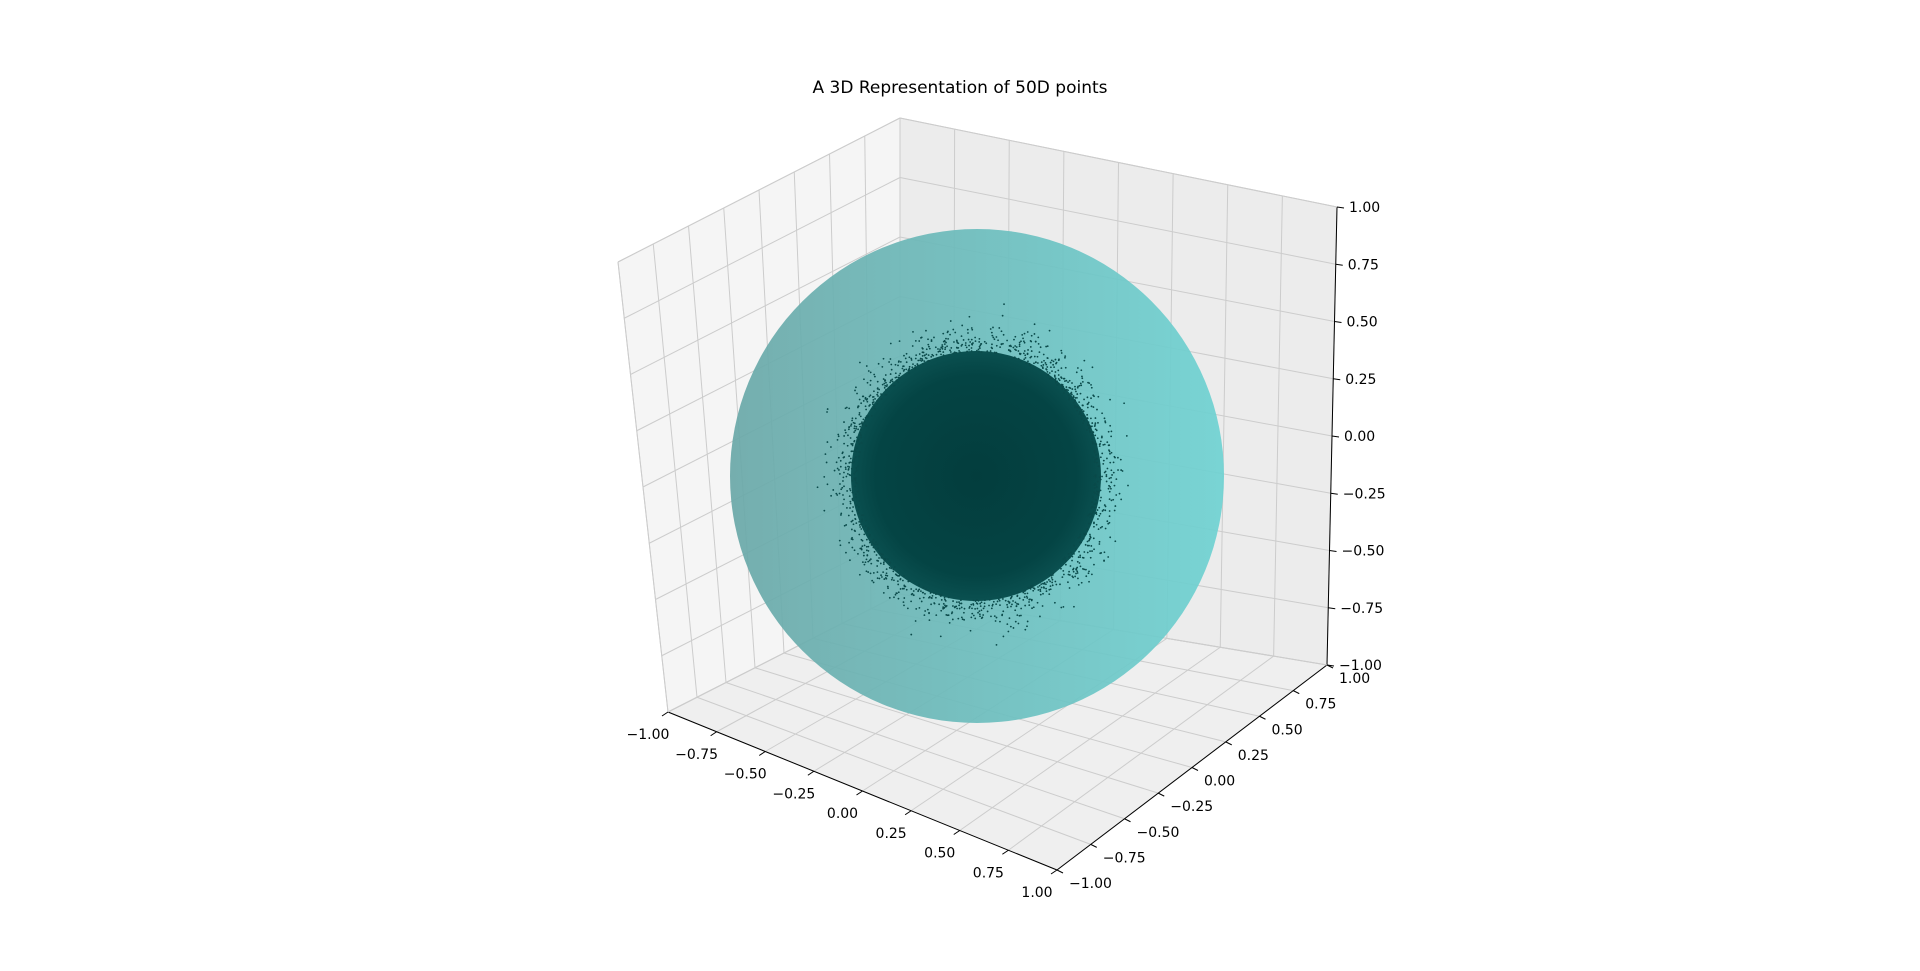  I want to click on z-tick-label: −0.25, so click(1364, 494).